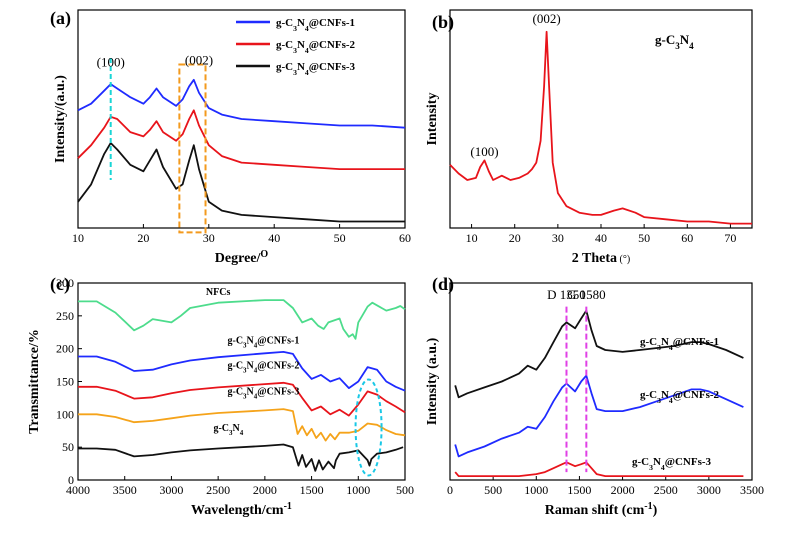 The width and height of the screenshot is (806, 536). Describe the element at coordinates (432, 119) in the screenshot. I see `y-axis-label-1: Intensity` at that location.